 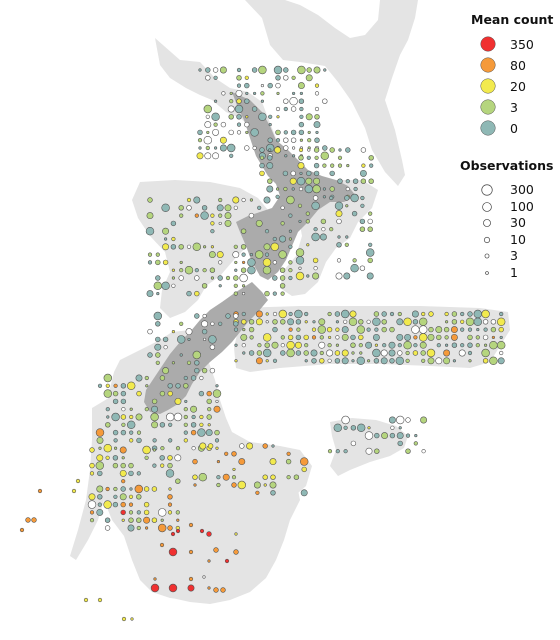 I want to click on observations-swatch, so click(x=487, y=256).